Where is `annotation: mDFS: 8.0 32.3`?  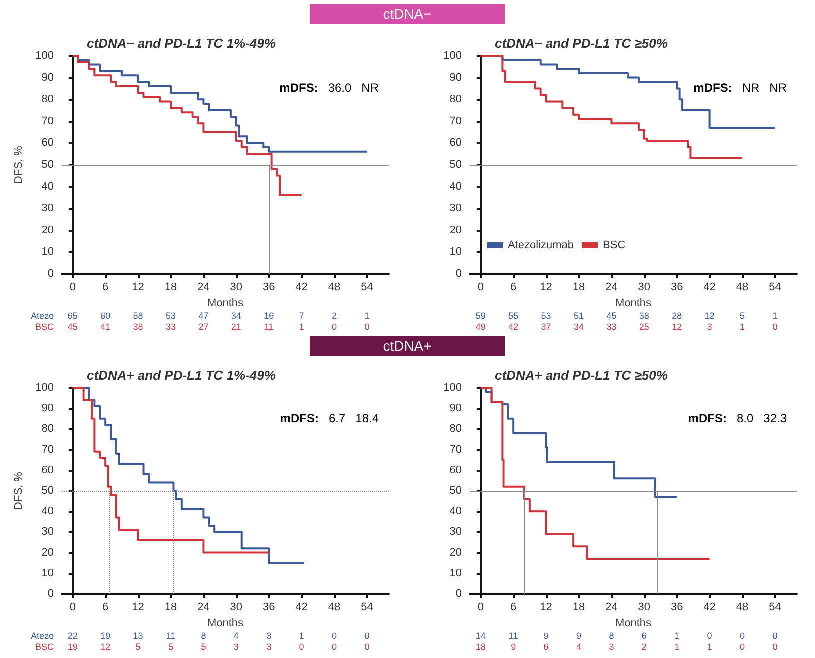 annotation: mDFS: 8.0 32.3 is located at coordinates (738, 419).